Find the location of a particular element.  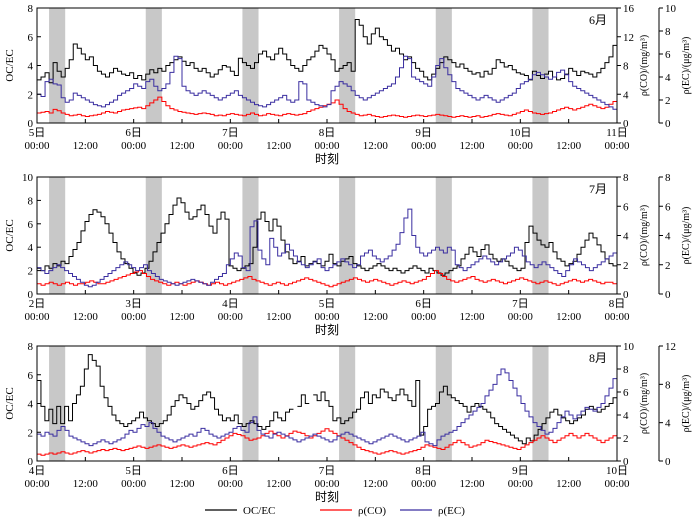

panel-month-label: 6月 is located at coordinates (598, 20).